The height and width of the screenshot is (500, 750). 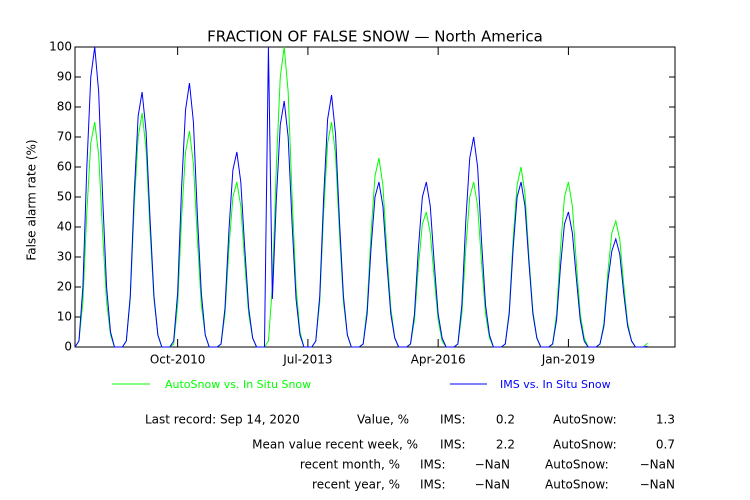 What do you see at coordinates (68, 347) in the screenshot?
I see `y-tick-label: 0` at bounding box center [68, 347].